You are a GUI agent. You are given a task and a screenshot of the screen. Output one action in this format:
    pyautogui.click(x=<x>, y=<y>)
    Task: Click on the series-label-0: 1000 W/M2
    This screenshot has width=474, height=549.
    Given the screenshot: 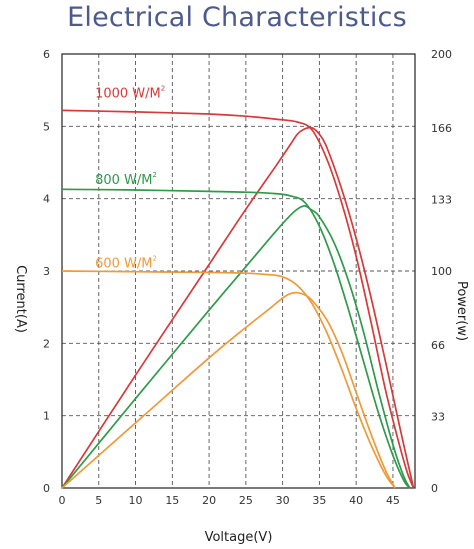 What is the action you would take?
    pyautogui.click(x=130, y=92)
    